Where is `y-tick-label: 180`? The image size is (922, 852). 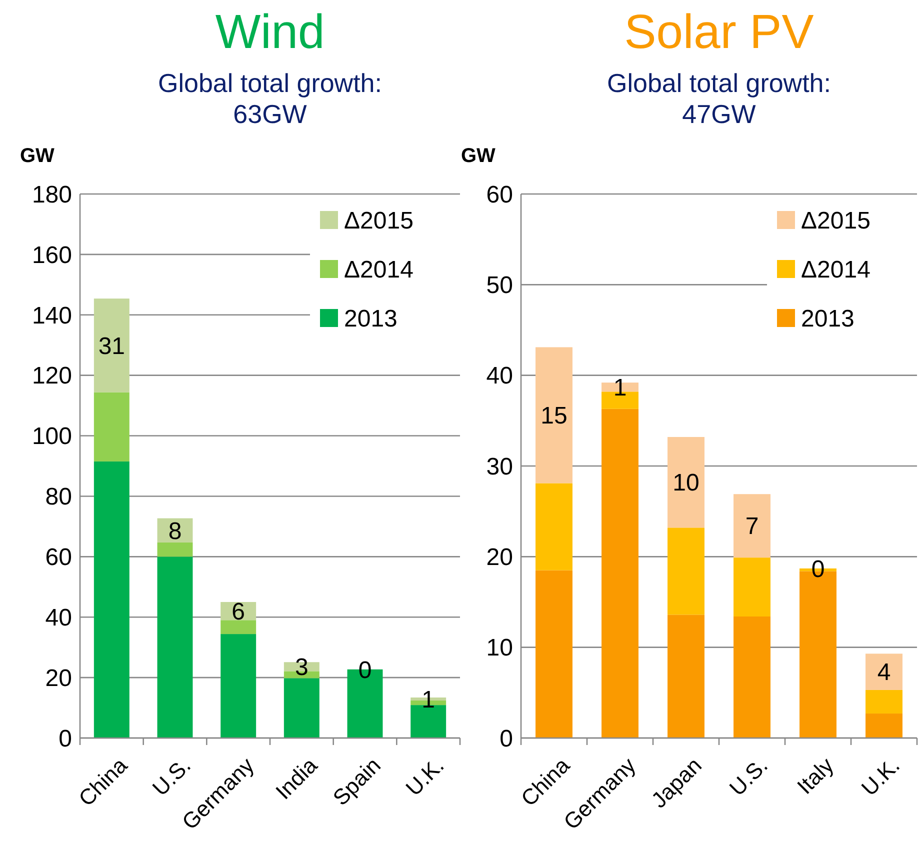
y-tick-label: 180 is located at coordinates (52, 194).